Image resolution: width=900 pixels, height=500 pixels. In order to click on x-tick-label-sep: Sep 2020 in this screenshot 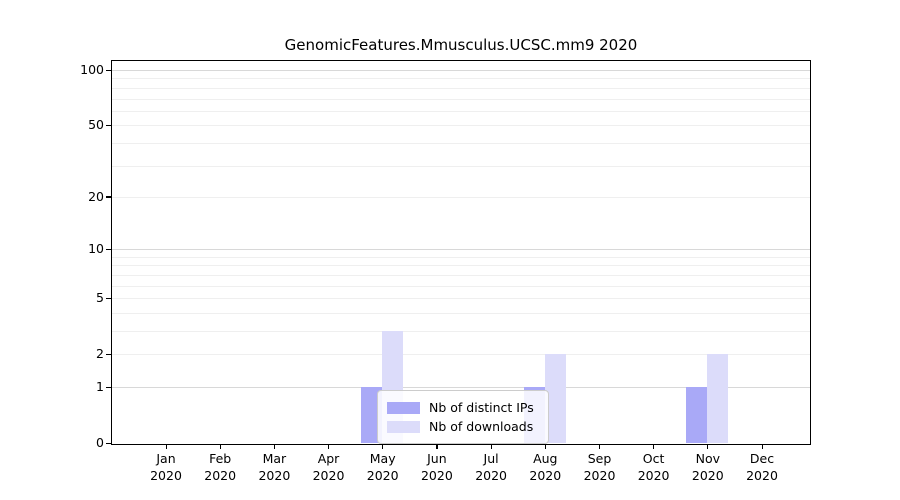, I will do `click(599, 467)`.